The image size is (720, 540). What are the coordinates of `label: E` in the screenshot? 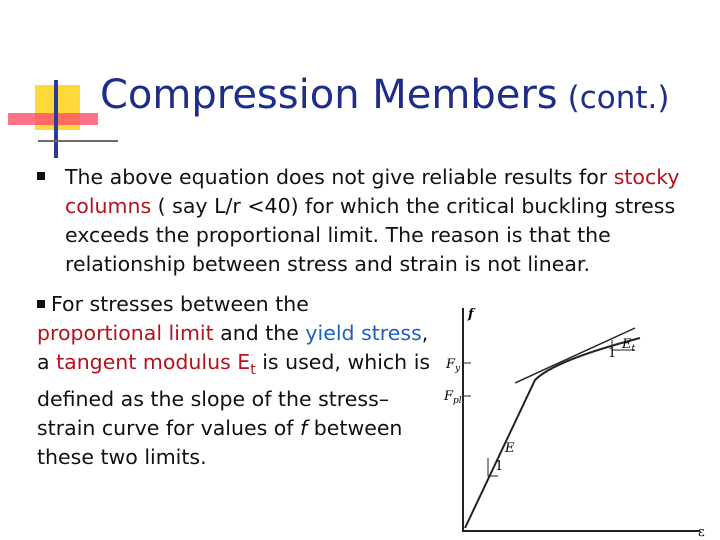 It's located at (626, 344).